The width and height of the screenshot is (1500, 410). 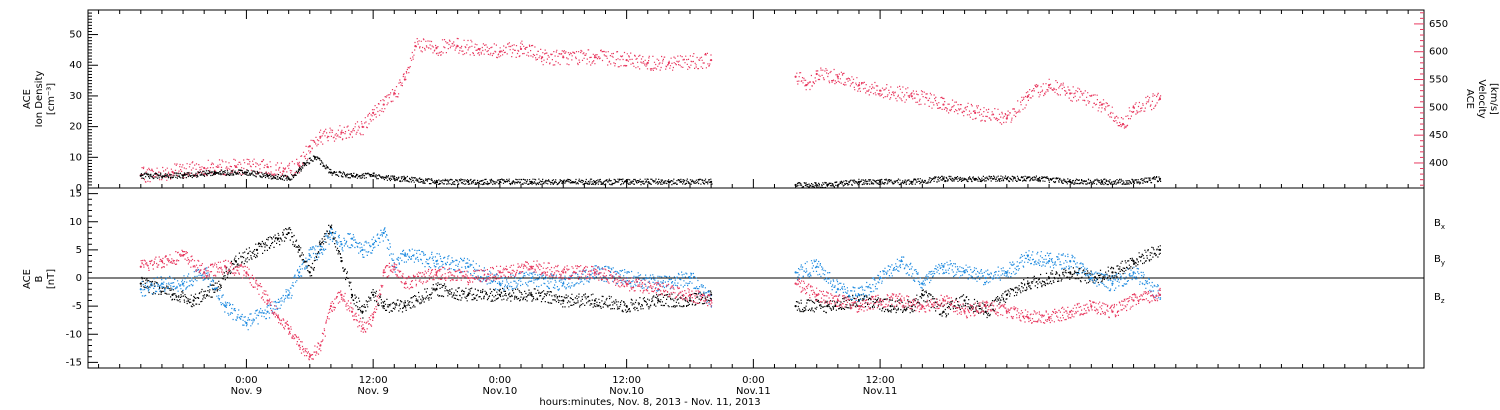 I want to click on top-right-ytick-label: 650, so click(x=1438, y=24).